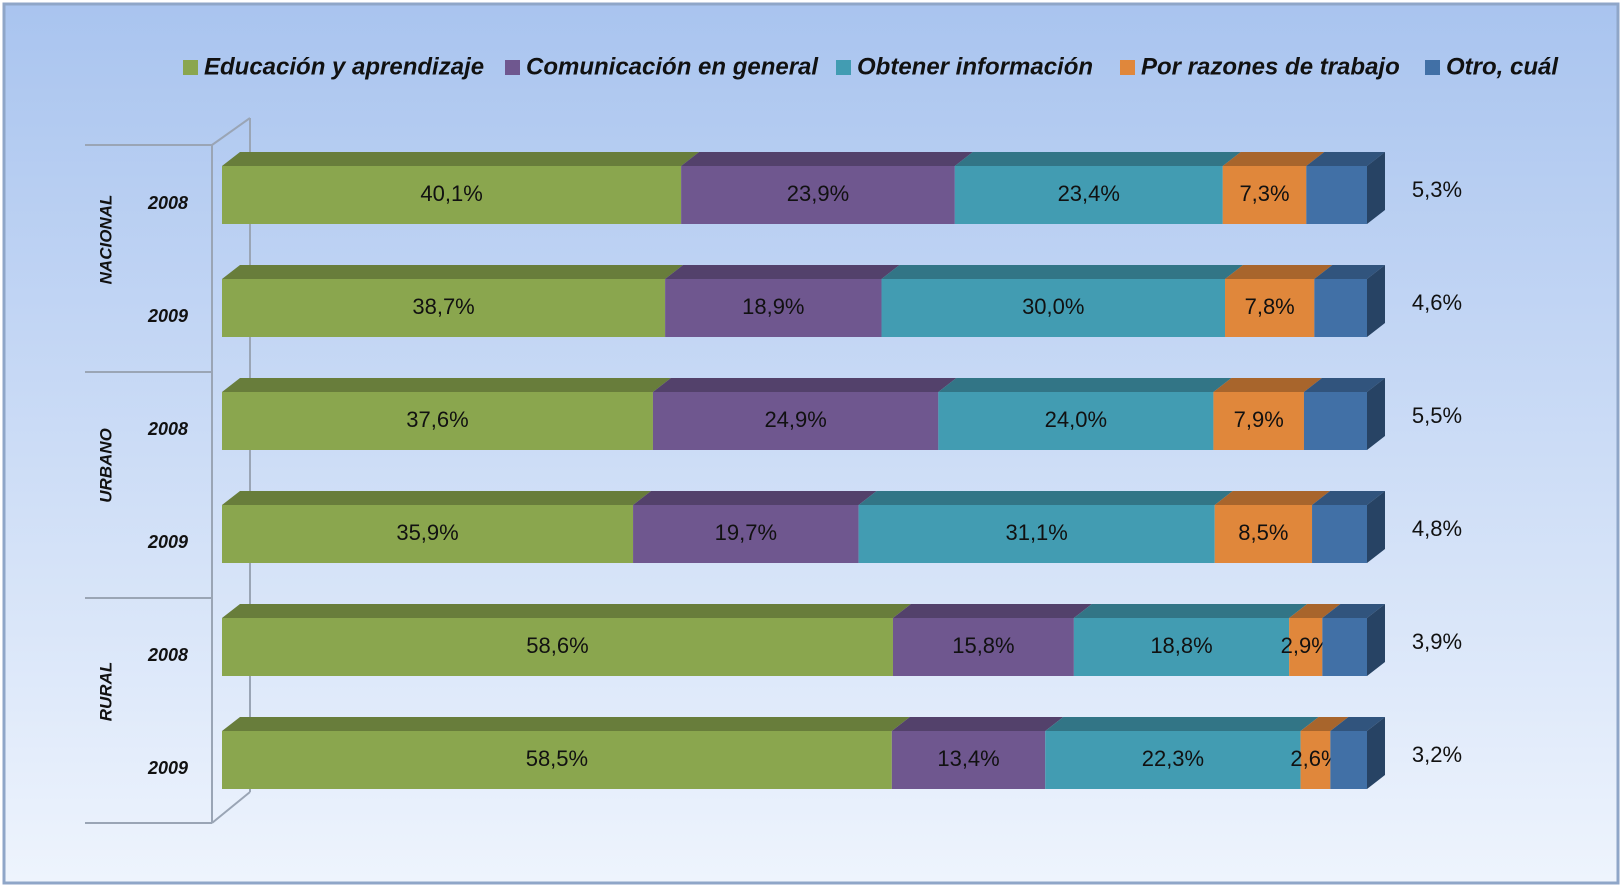  I want to click on data-label: 58,6%, so click(557, 645).